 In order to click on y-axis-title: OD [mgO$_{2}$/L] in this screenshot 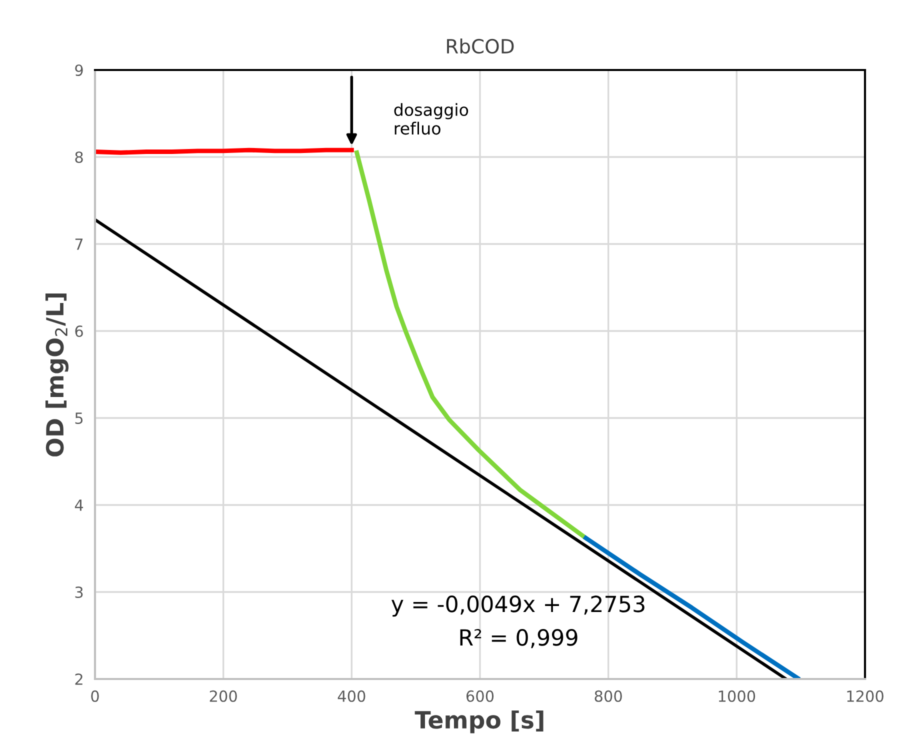, I will do `click(57, 375)`.